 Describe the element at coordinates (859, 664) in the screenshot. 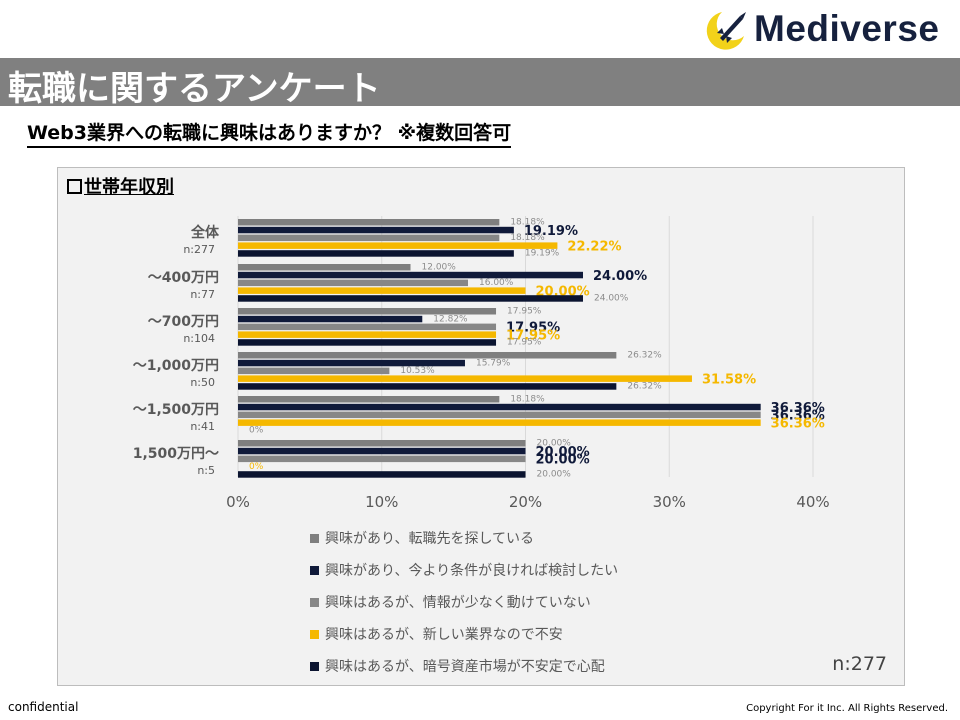

I see `sample-size: n:277` at that location.